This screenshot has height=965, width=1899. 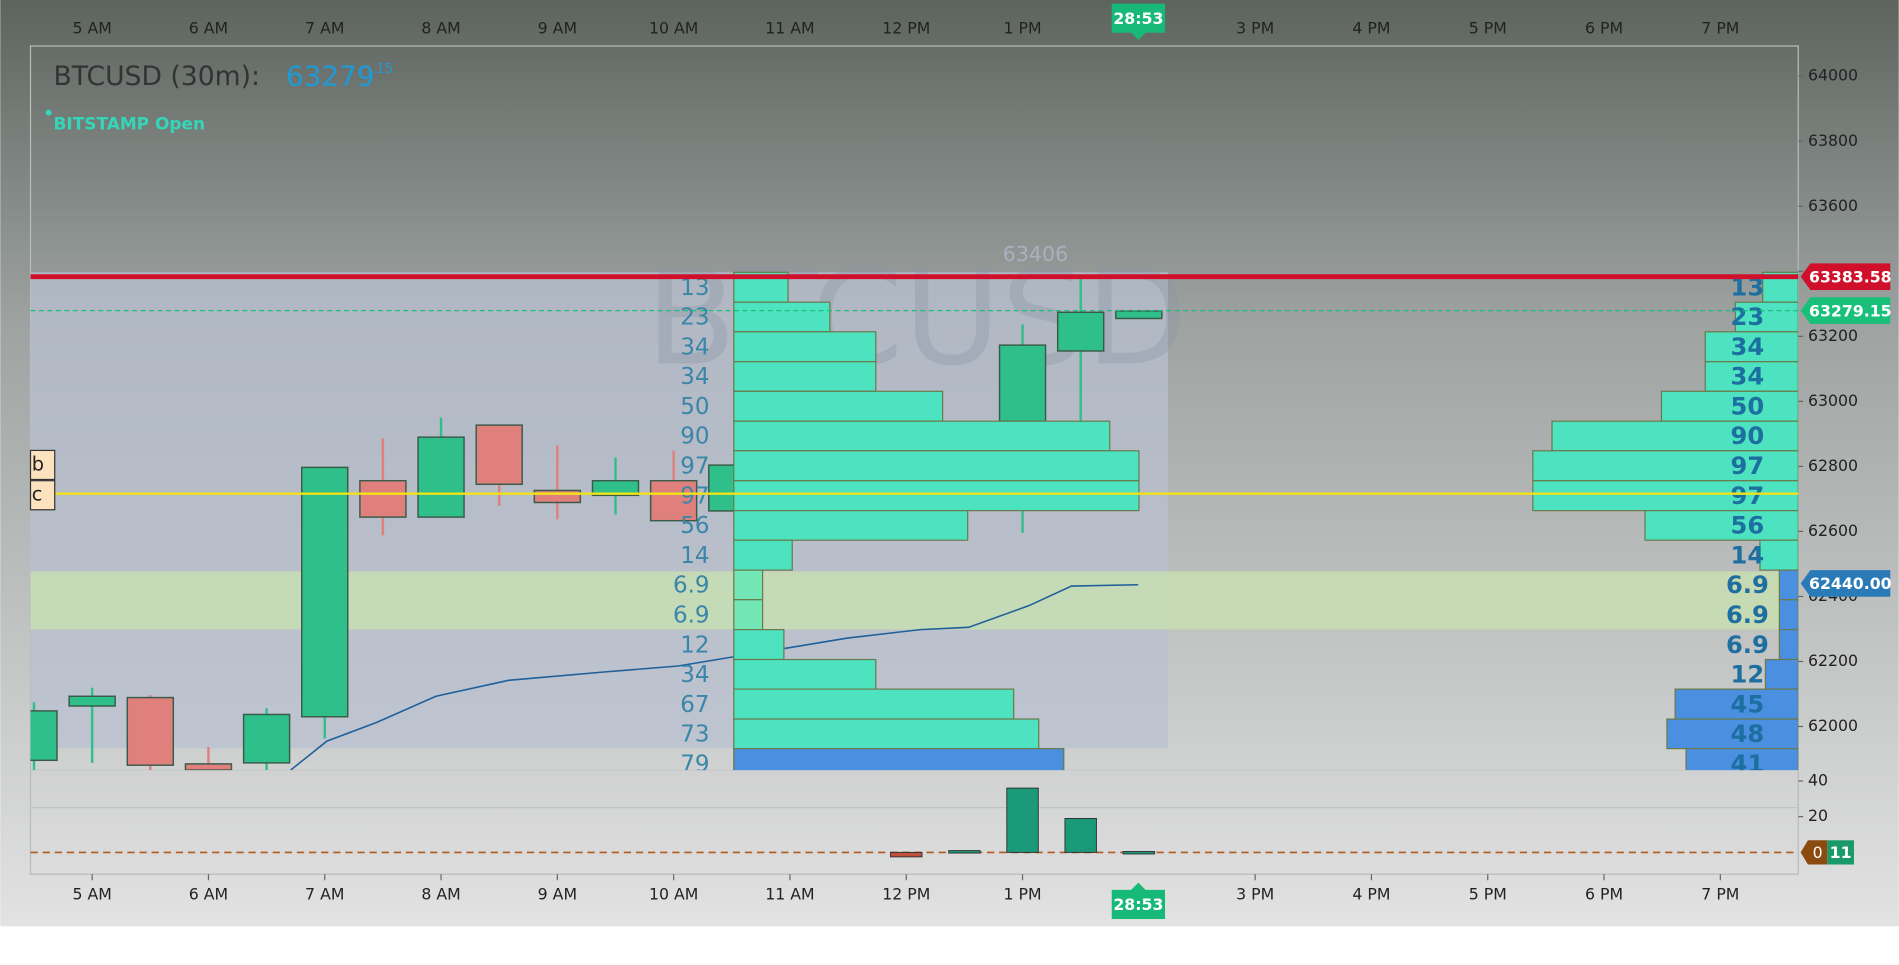 I want to click on symbol-title: BTCUSD (30m):, so click(x=157, y=76).